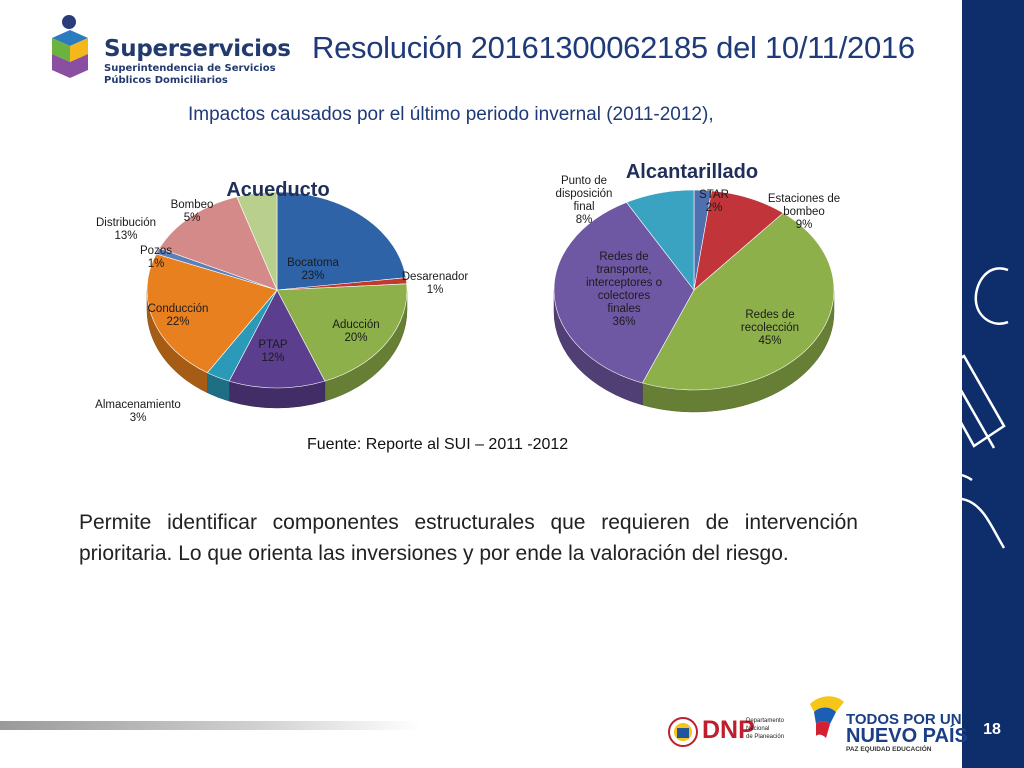  What do you see at coordinates (312, 276) in the screenshot?
I see `slice-value-label: 23%` at bounding box center [312, 276].